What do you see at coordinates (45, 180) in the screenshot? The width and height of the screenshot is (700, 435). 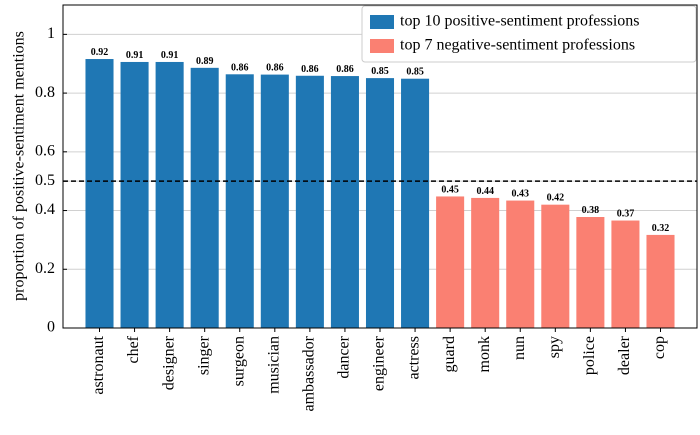 I see `y-tick-label: 0.5` at bounding box center [45, 180].